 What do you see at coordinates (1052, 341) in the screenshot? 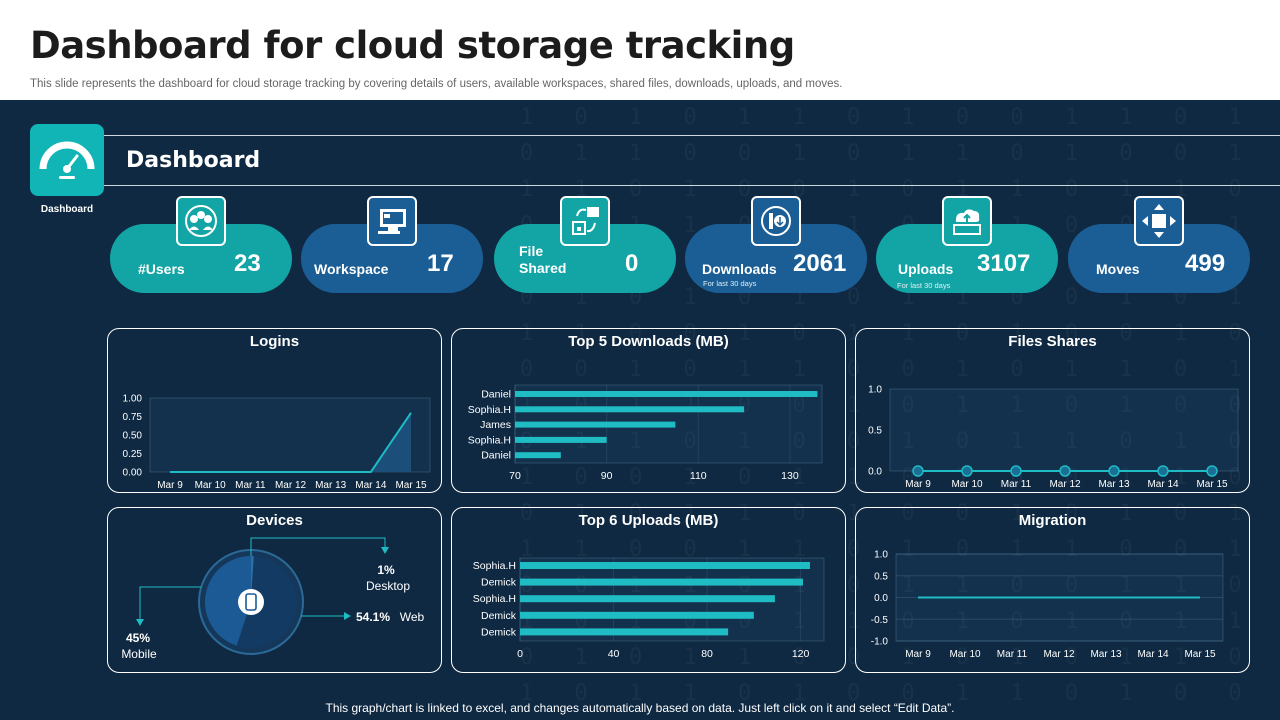
I see `chart-title: Files Shares` at bounding box center [1052, 341].